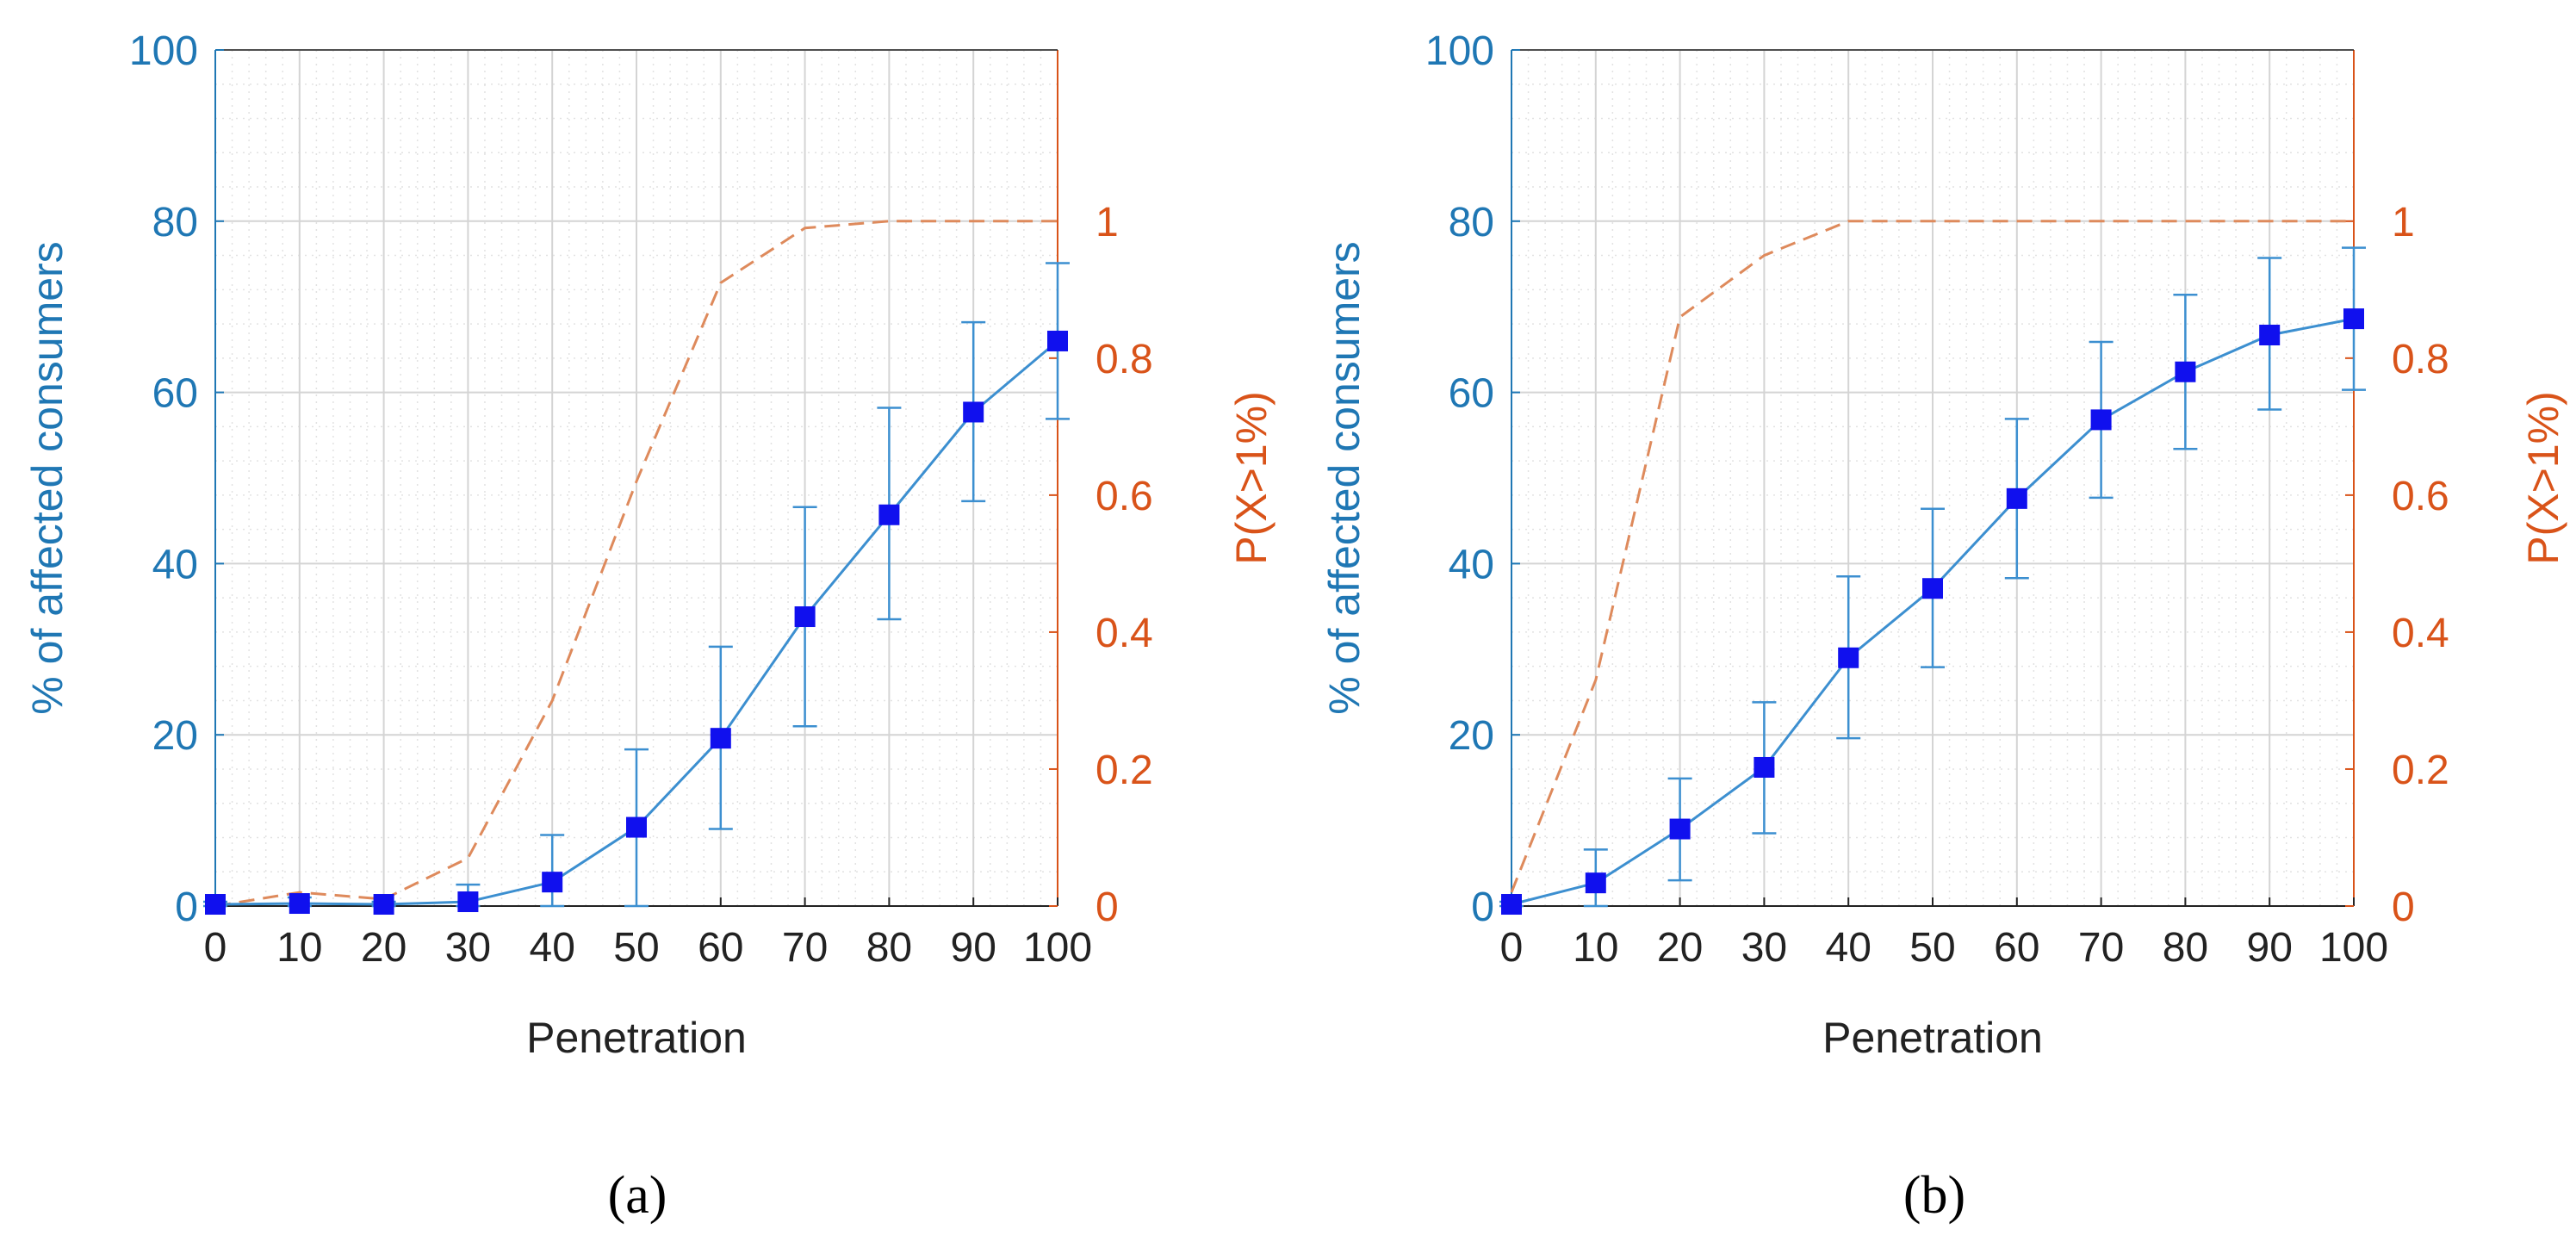  I want to click on y-axis-title-a: % of affected consumers, so click(47, 477).